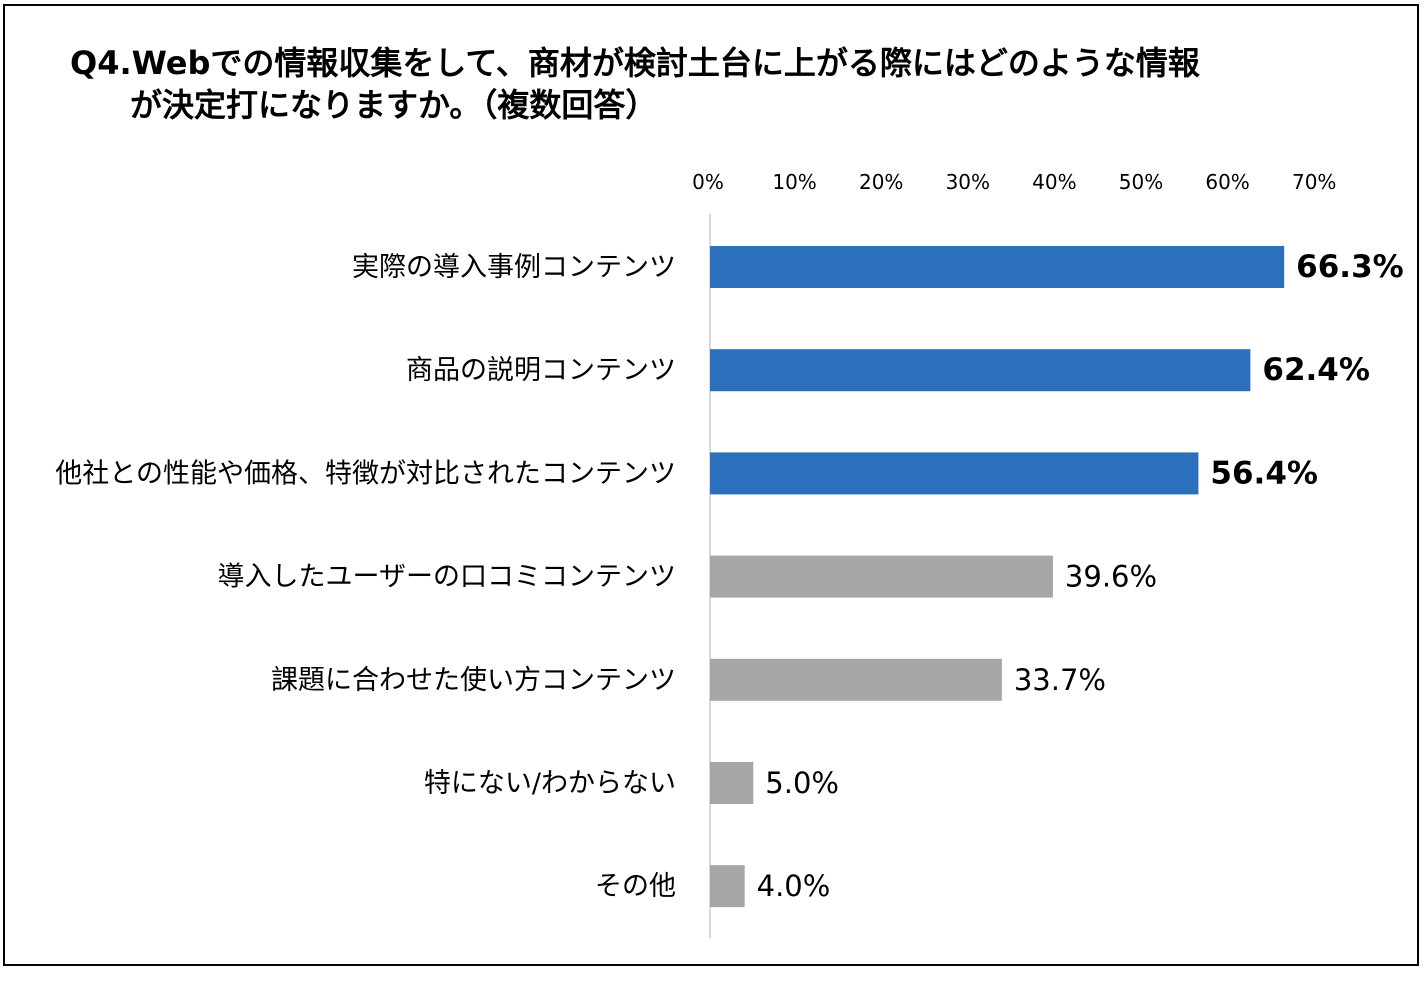  I want to click on category-label: 導入したユーザーの口コミコンテンツ, so click(447, 577).